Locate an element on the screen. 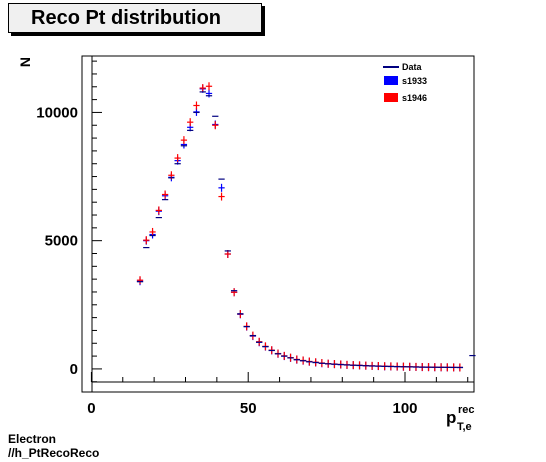  x-tick-label: 0 is located at coordinates (91, 408).